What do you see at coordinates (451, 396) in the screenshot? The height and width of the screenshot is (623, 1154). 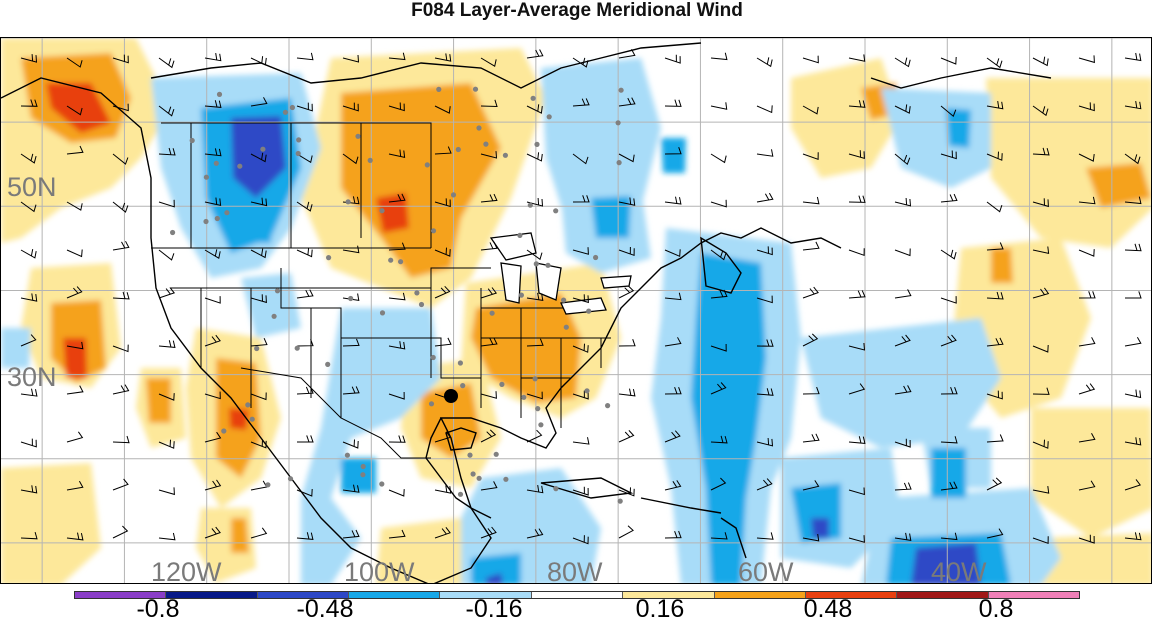 I see `storm-center-marker` at bounding box center [451, 396].